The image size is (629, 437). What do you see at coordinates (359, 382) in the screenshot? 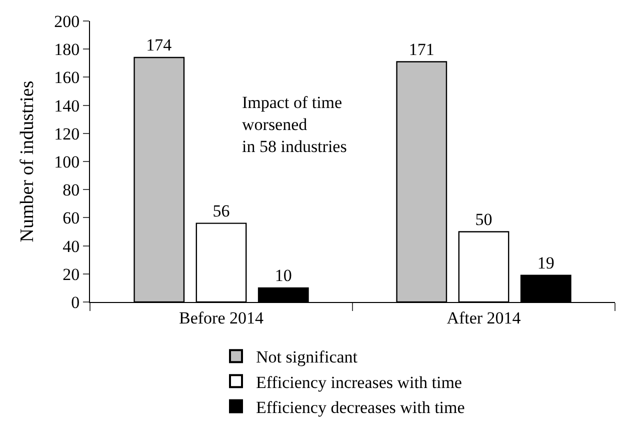
I see `legend-label: Efficiency increases with time` at bounding box center [359, 382].